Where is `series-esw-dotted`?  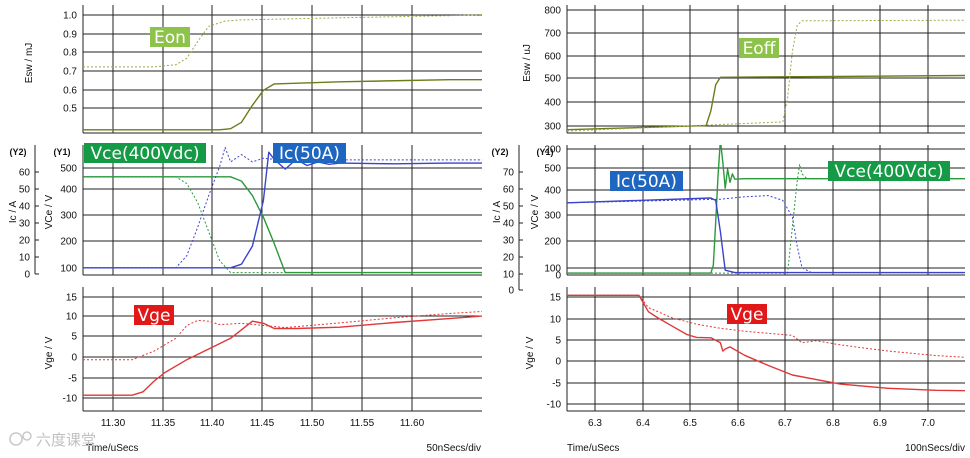
series-esw-dotted is located at coordinates (766, 75).